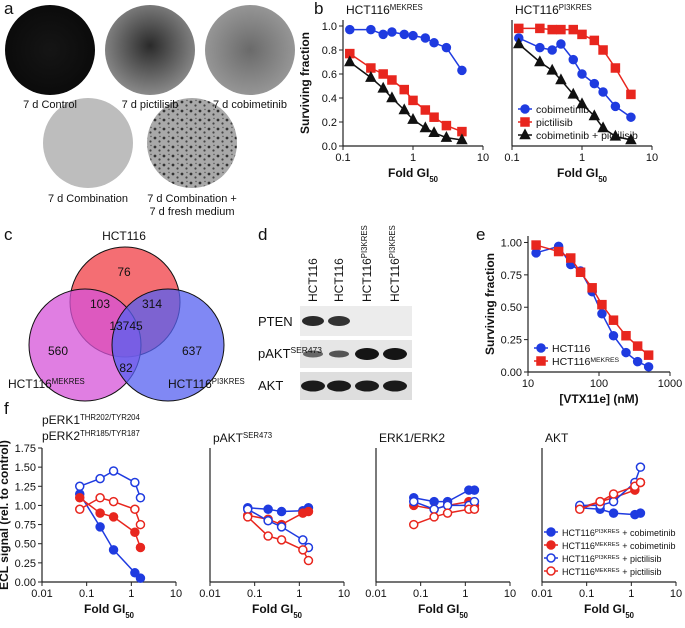 The image size is (685, 628). What do you see at coordinates (329, 123) in the screenshot?
I see `y-tick-label: 0.2` at bounding box center [329, 123].